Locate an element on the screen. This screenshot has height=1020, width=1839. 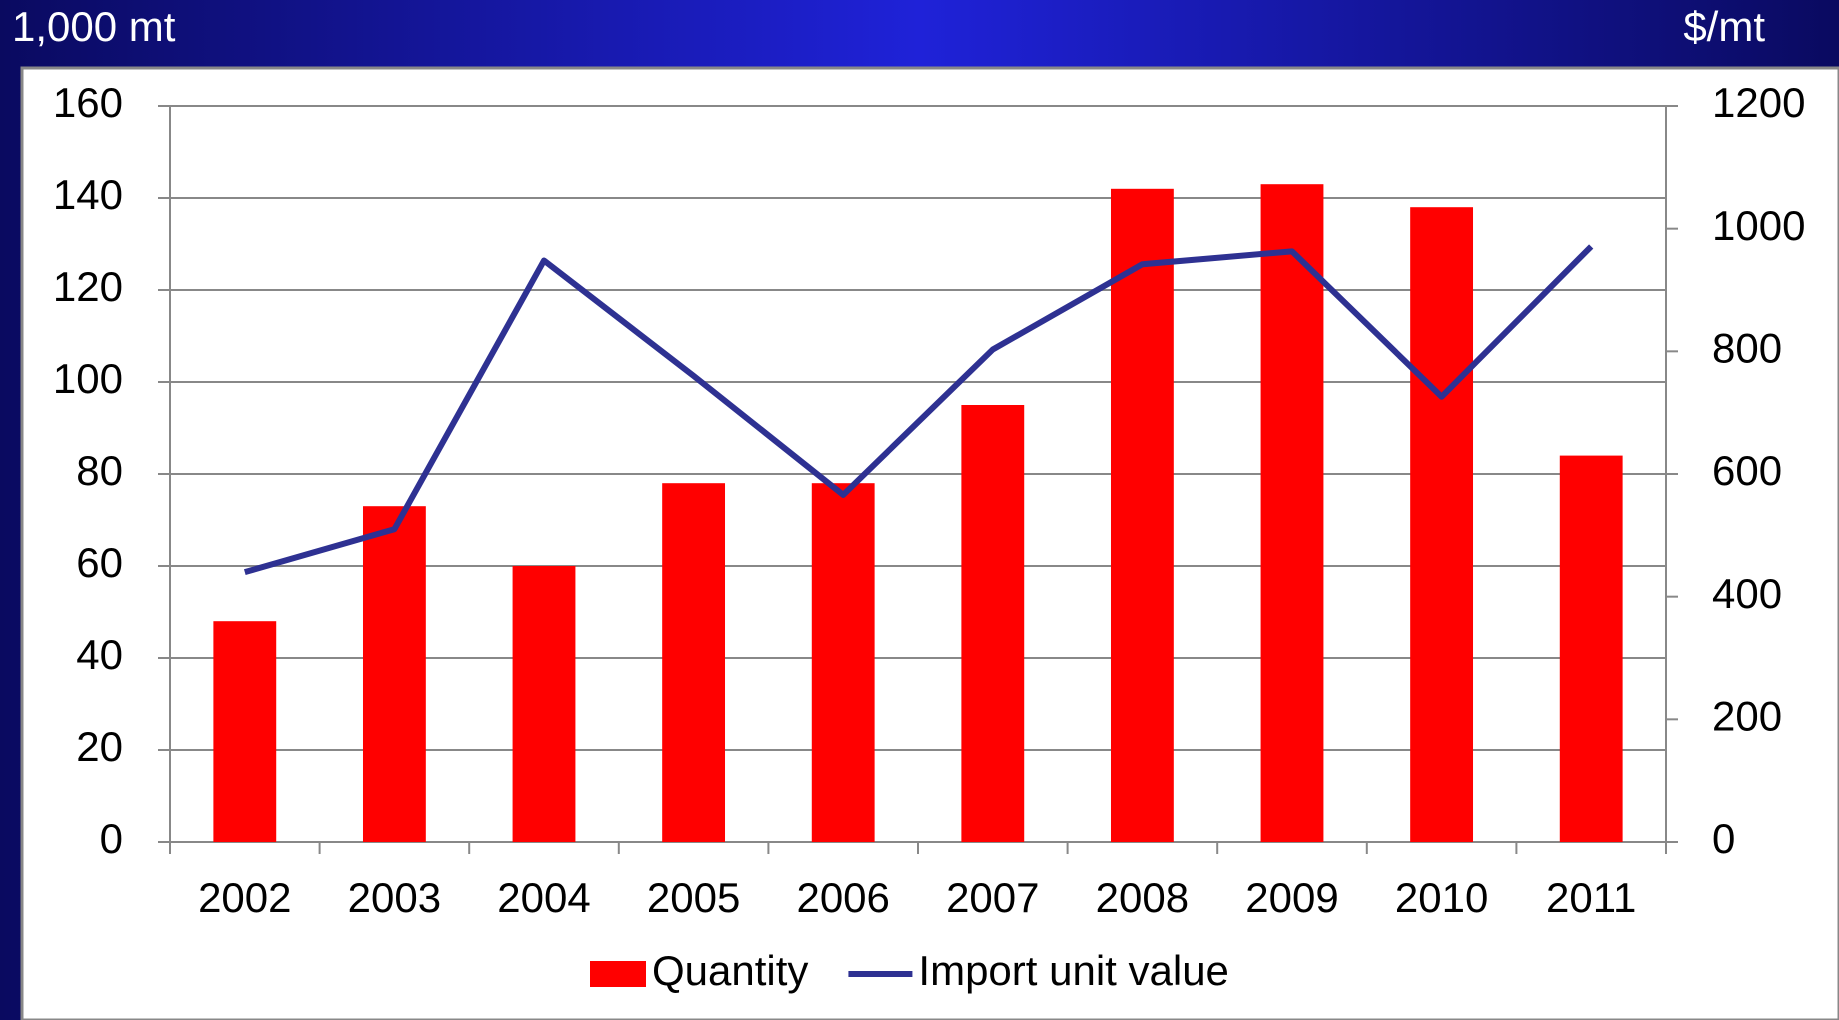
y2-tick-label: 0 is located at coordinates (1723, 838).